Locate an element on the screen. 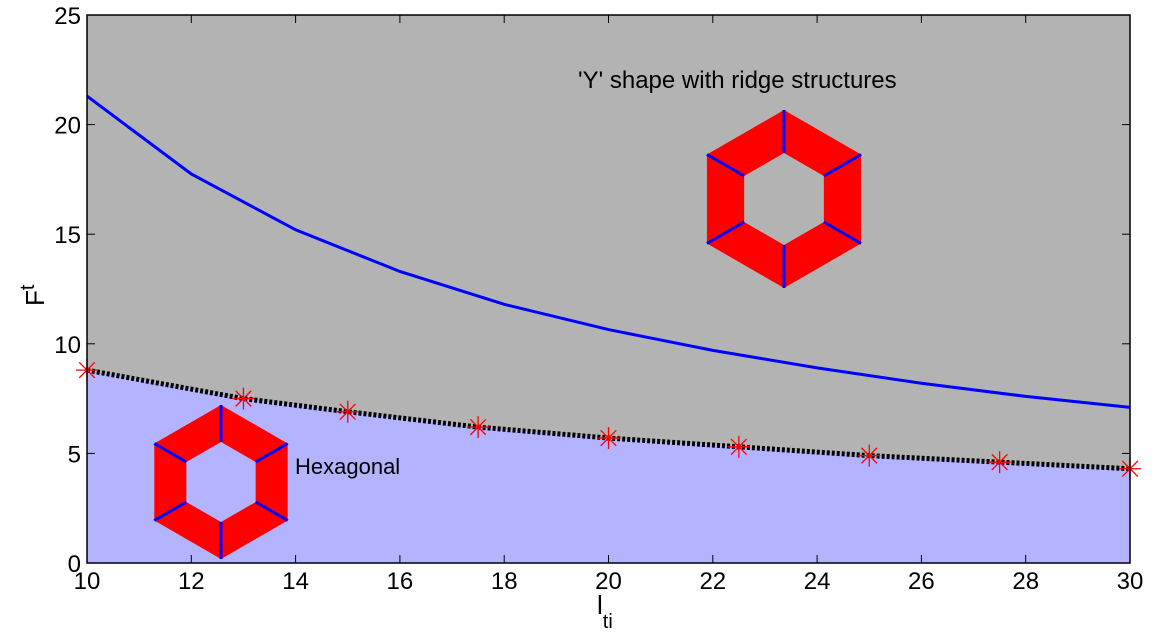  x-tick-label: 26 is located at coordinates (921, 581).